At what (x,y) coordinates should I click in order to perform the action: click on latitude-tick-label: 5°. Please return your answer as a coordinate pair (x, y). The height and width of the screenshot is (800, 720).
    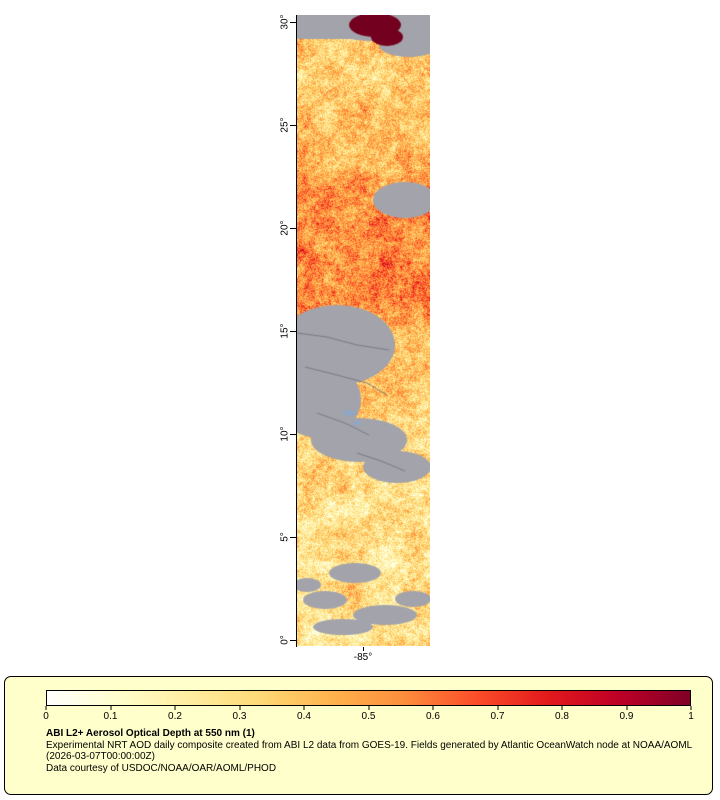
    Looking at the image, I should click on (285, 537).